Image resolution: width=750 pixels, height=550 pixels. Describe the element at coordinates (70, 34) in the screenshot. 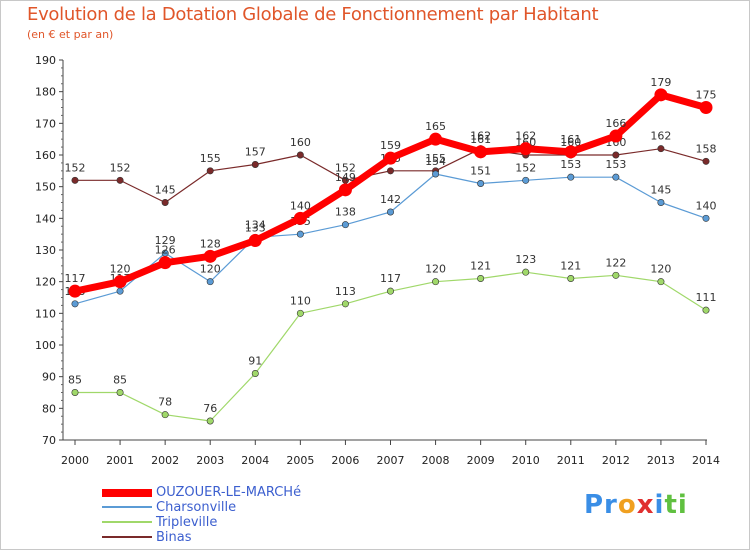

I see `chart-subtitle: (en € et par an)` at that location.